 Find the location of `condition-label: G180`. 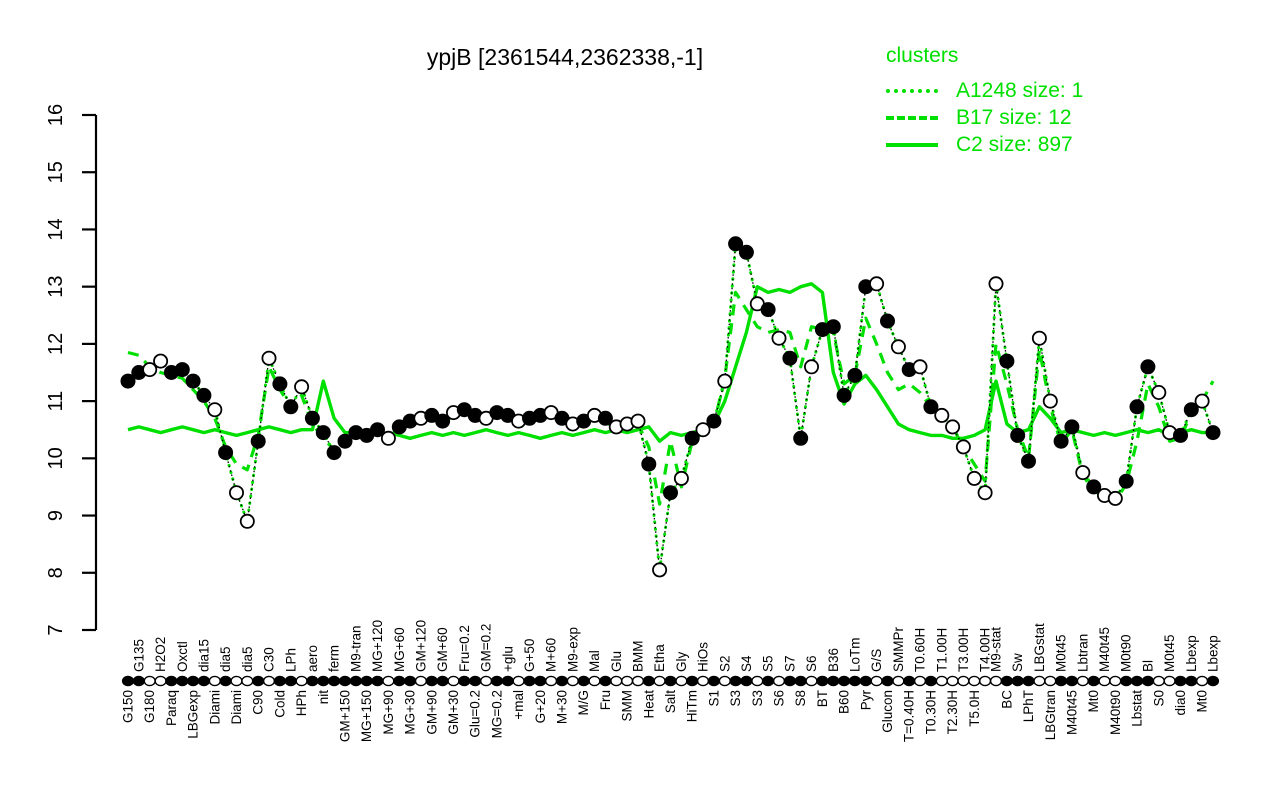

condition-label: G180 is located at coordinates (149, 706).